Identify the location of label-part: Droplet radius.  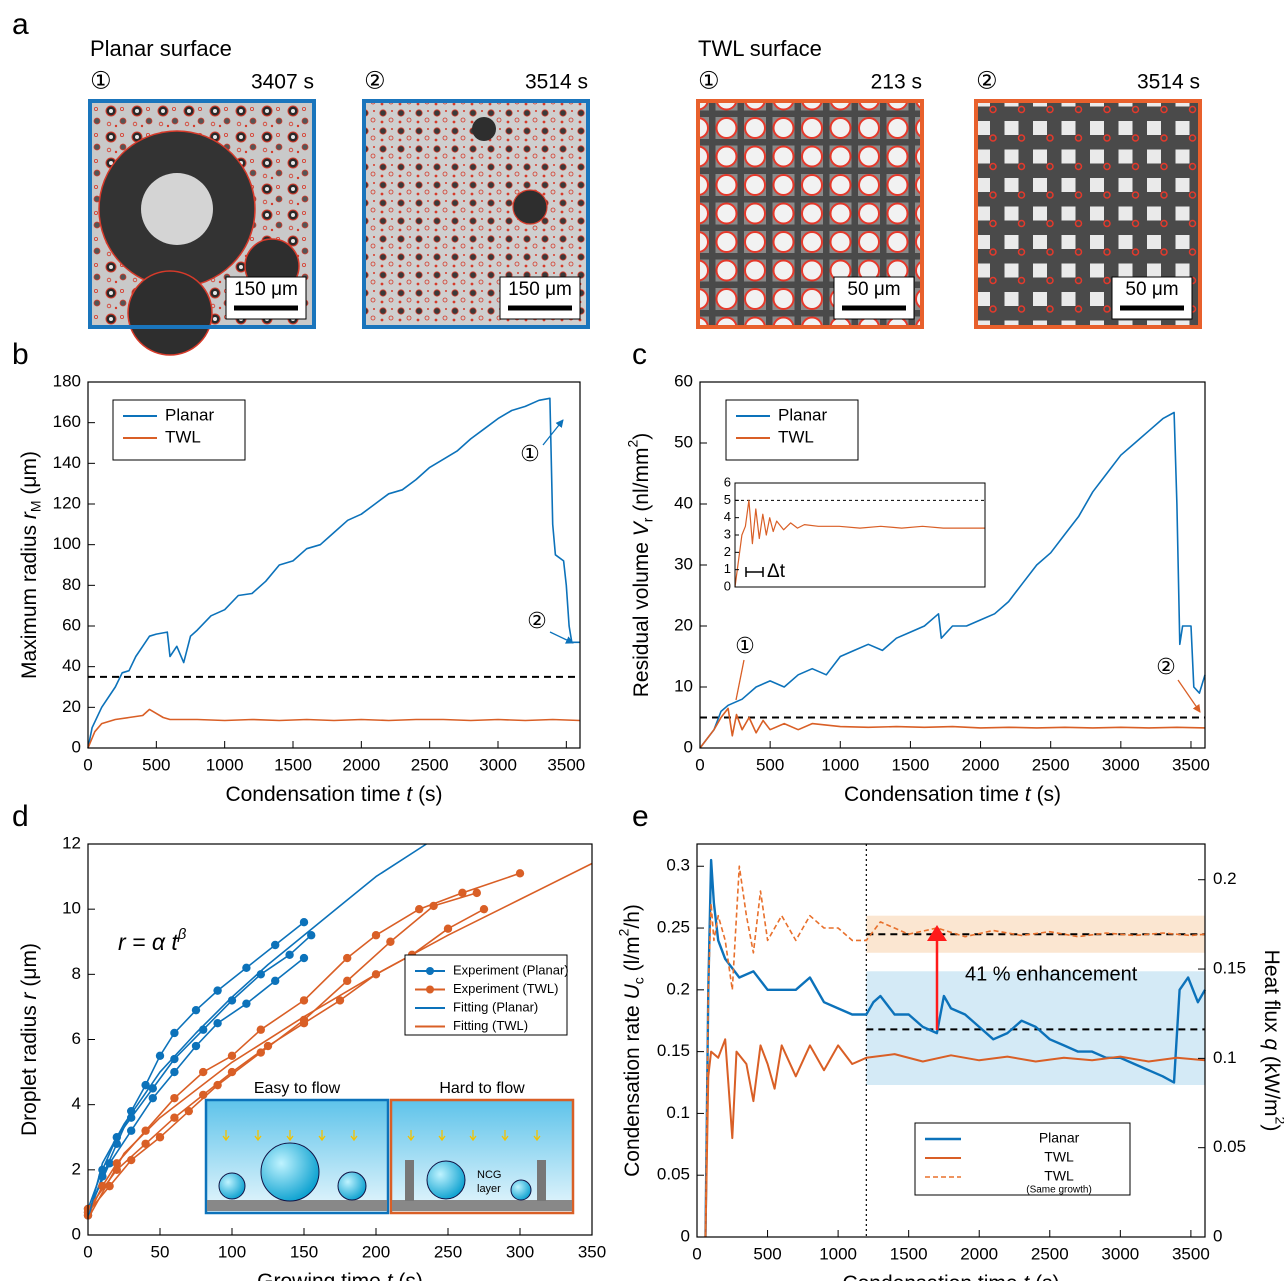
(29, 1067).